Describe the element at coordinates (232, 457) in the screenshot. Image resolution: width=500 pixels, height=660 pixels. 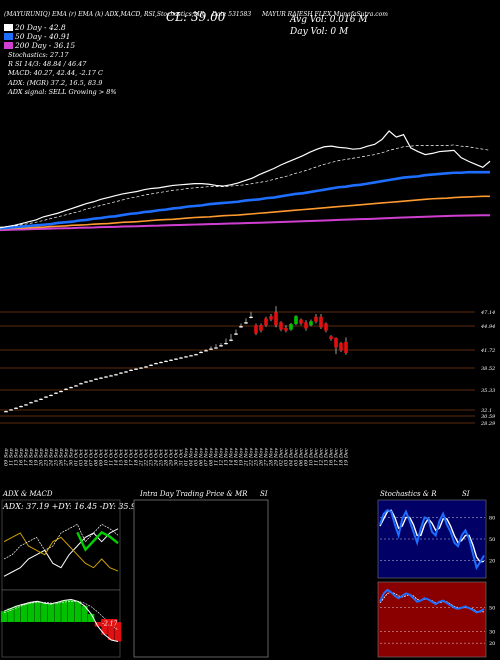
I see `x-tick-label: 14 Nov` at that location.